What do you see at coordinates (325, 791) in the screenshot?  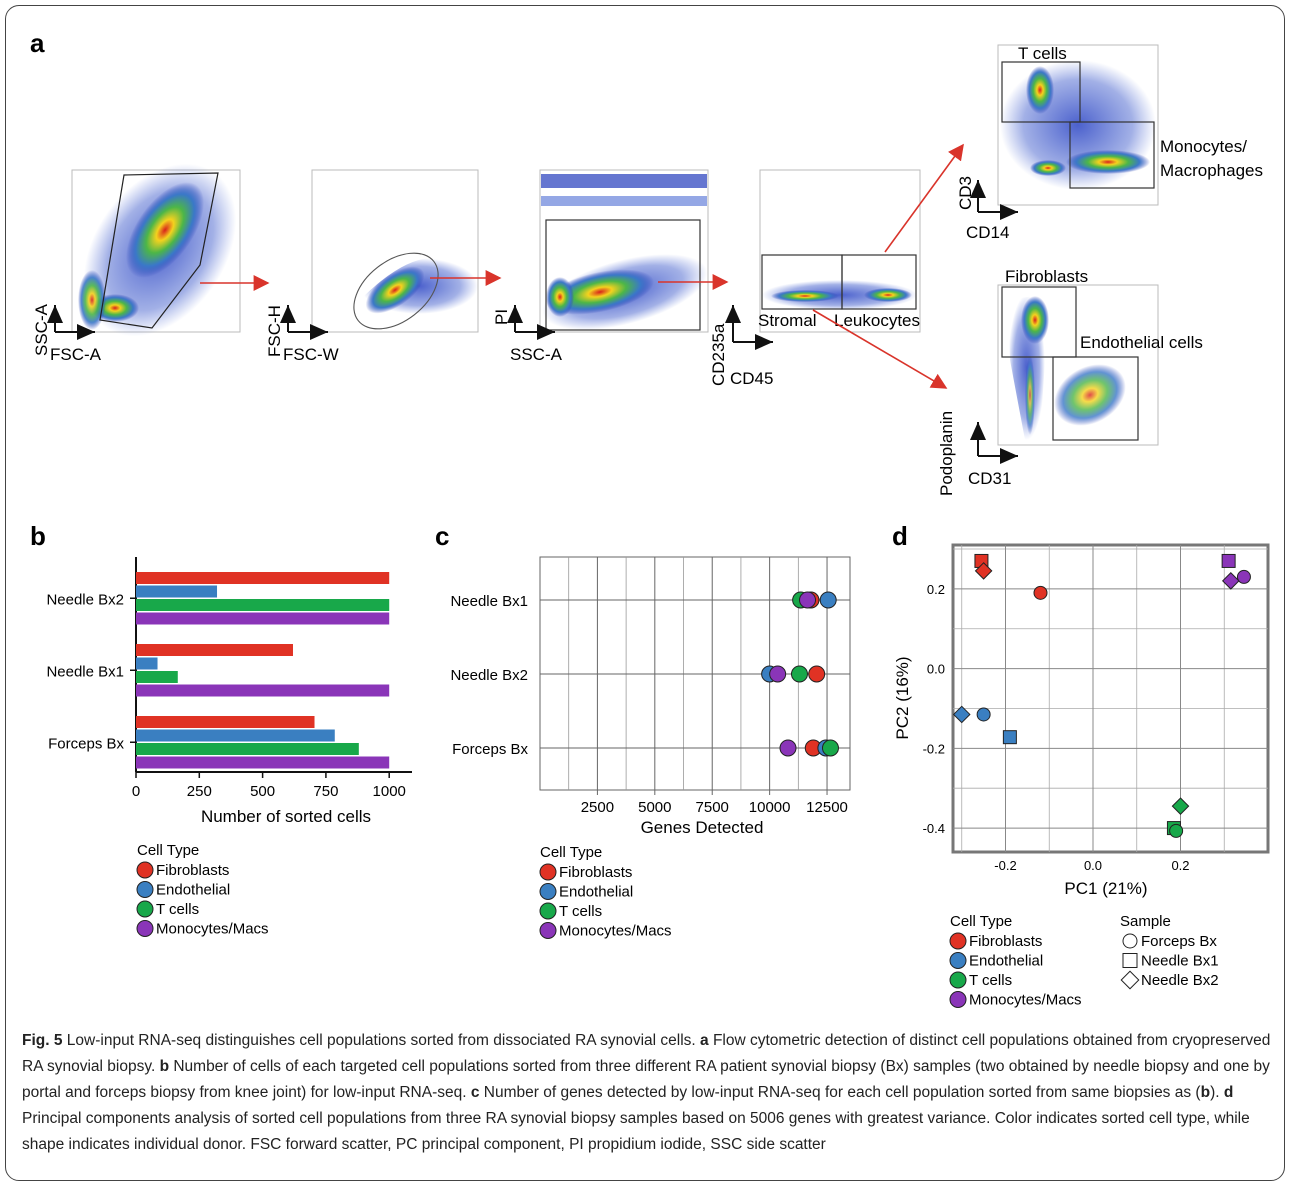 I see `x-tick-label: 750` at bounding box center [325, 791].